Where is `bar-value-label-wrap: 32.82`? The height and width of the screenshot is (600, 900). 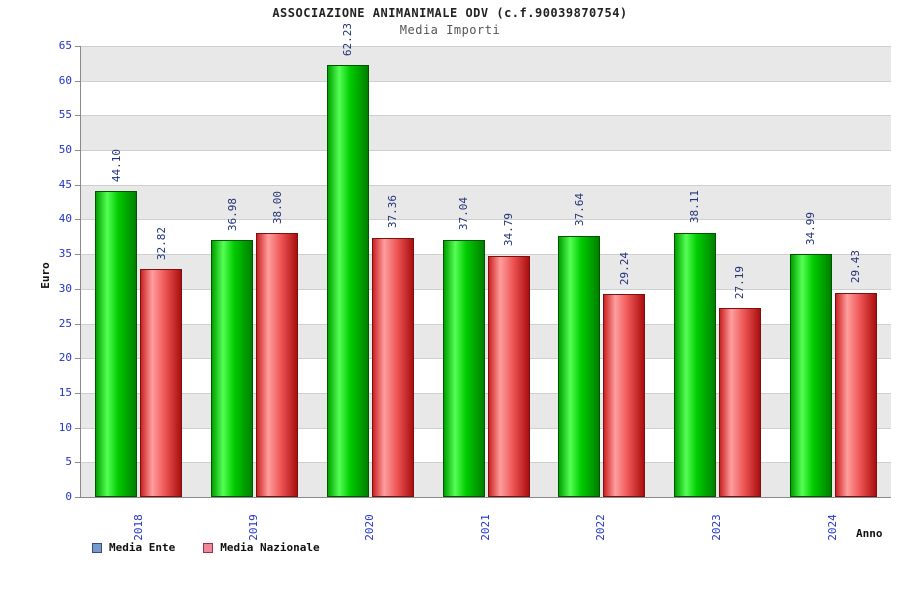
bar-value-label-wrap: 32.82 is located at coordinates (161, 243).